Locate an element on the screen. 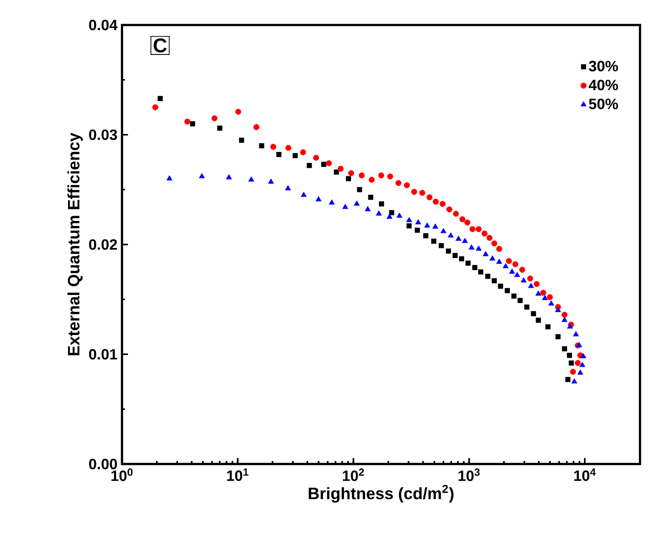 The height and width of the screenshot is (549, 649). y-tick-label: 0.03 is located at coordinates (103, 134).